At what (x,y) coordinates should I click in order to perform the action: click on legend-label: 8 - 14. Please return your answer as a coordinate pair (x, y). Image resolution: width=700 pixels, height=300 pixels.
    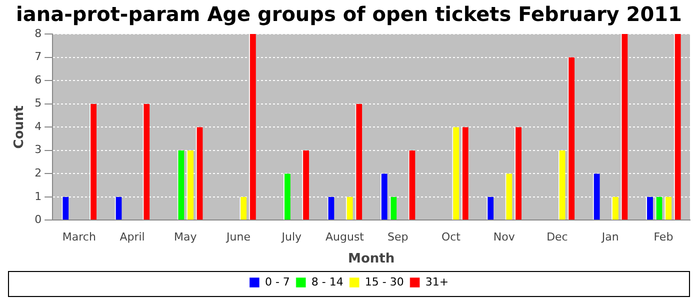
    Looking at the image, I should click on (327, 281).